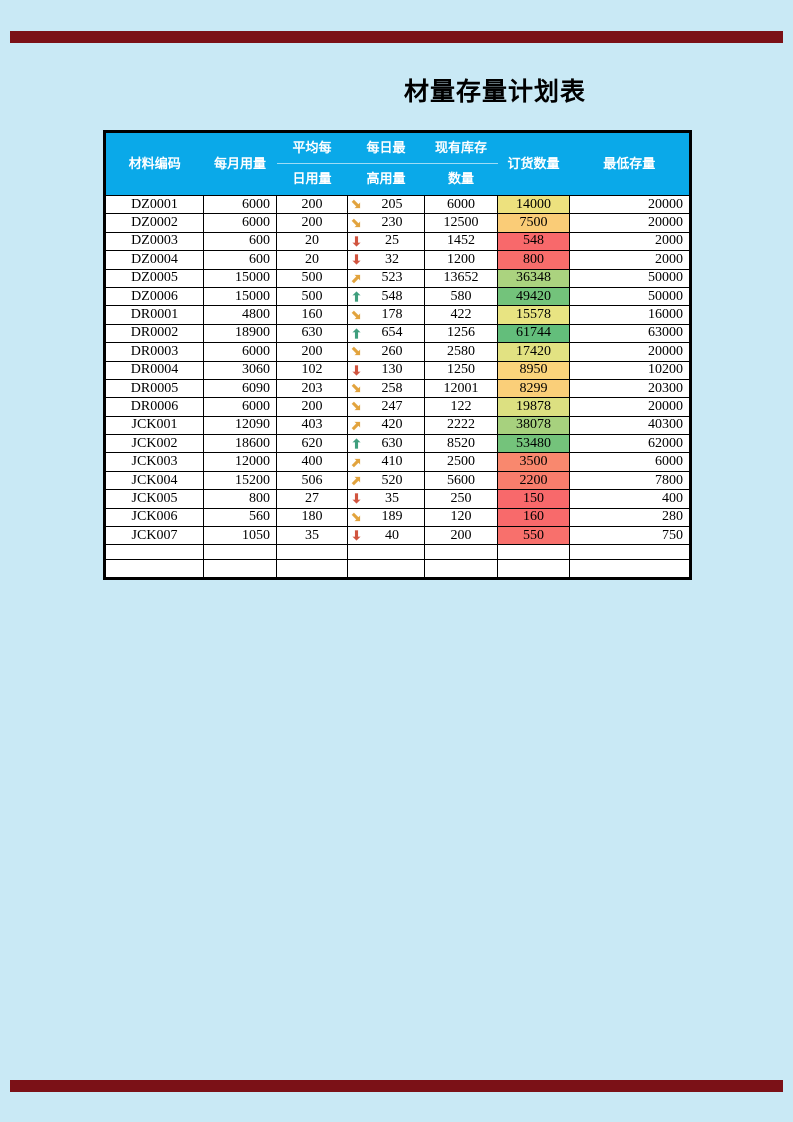 The width and height of the screenshot is (793, 1122). I want to click on cell-order-quantity: 17420, so click(533, 352).